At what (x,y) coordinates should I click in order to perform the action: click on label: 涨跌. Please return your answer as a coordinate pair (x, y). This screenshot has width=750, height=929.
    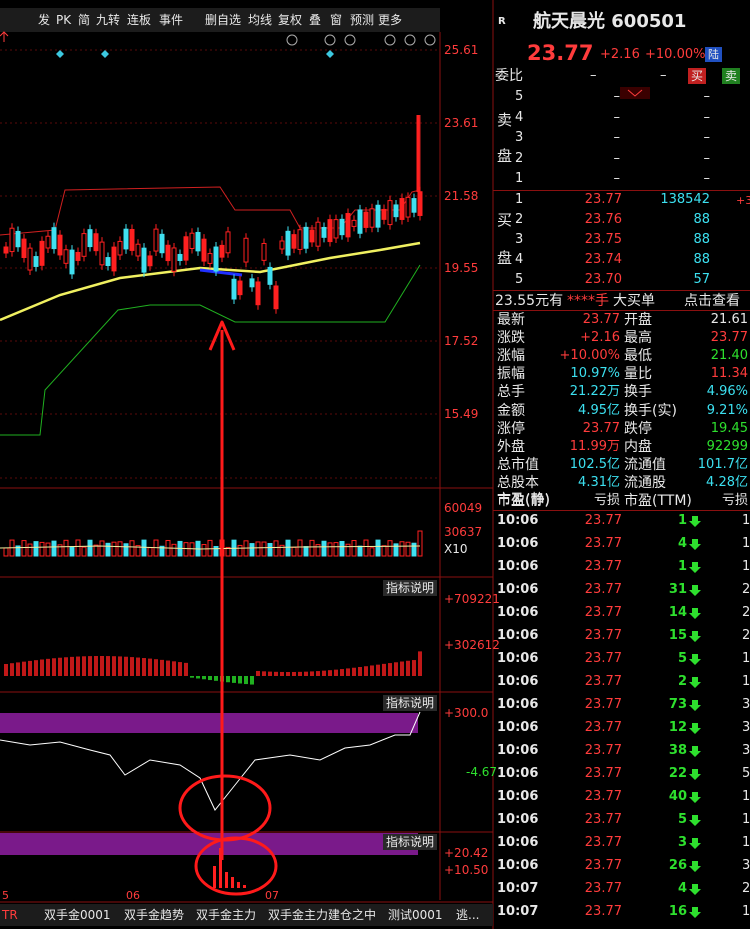
    Looking at the image, I should click on (511, 338).